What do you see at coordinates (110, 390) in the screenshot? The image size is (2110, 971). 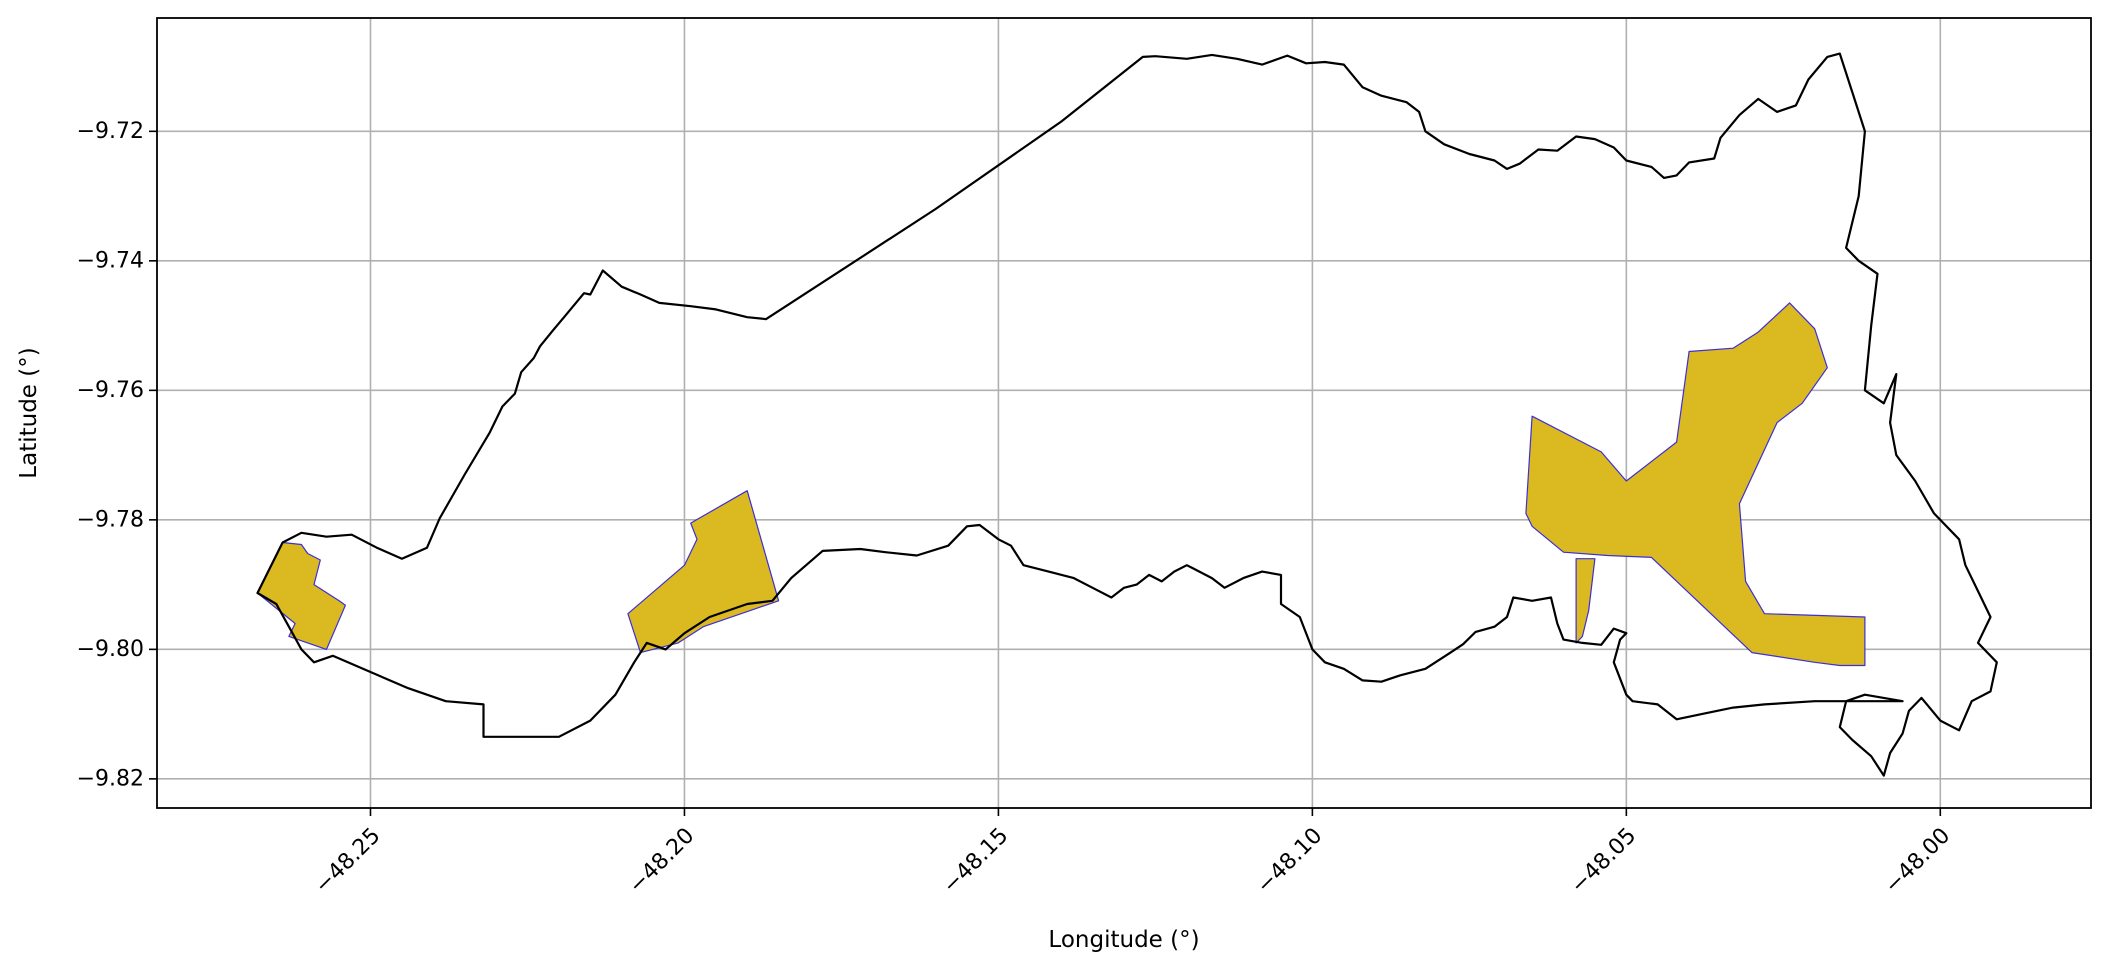 I see `y-tick-label: −9.76` at bounding box center [110, 390].